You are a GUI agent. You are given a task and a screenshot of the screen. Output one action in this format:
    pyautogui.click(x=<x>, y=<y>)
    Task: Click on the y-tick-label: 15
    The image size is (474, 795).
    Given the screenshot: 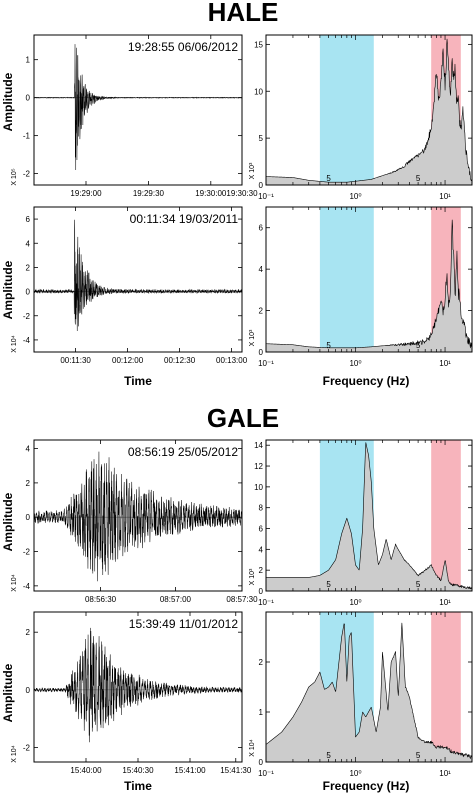 What is the action you would take?
    pyautogui.click(x=258, y=44)
    